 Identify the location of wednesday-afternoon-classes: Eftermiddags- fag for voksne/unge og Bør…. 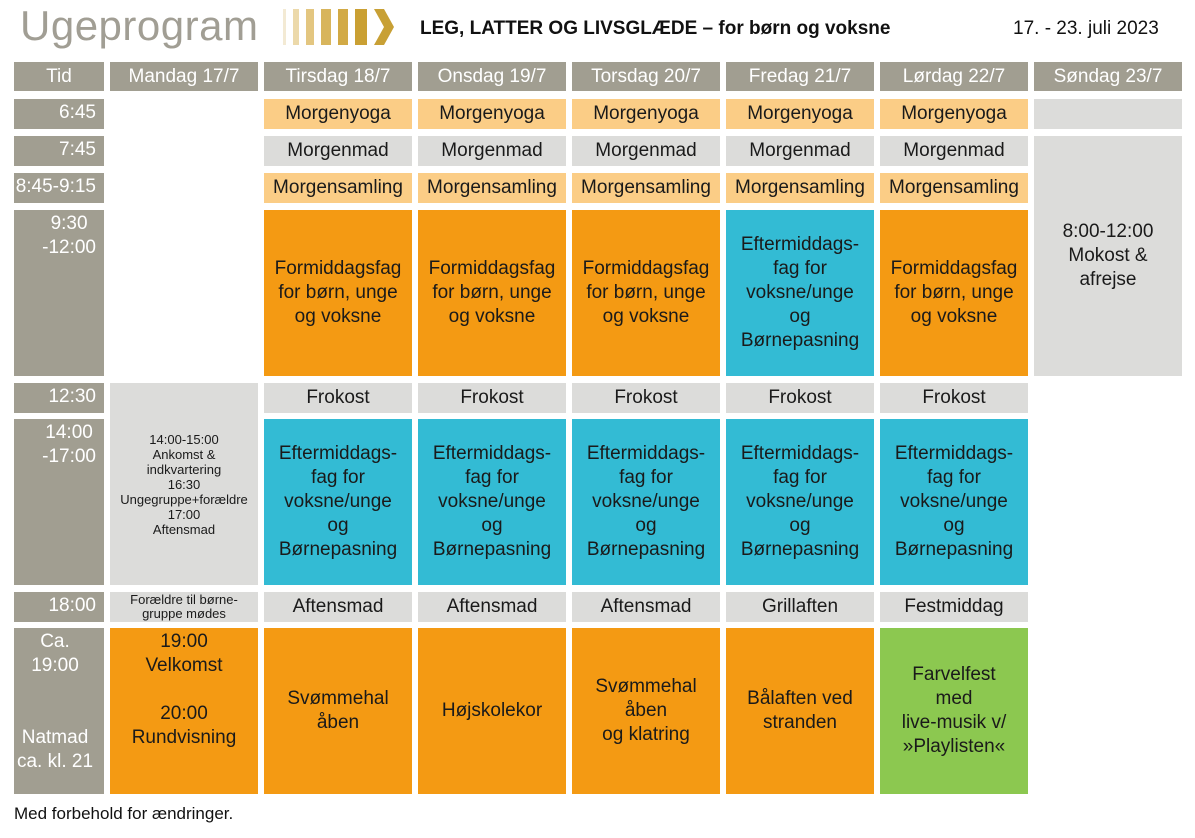
(492, 502).